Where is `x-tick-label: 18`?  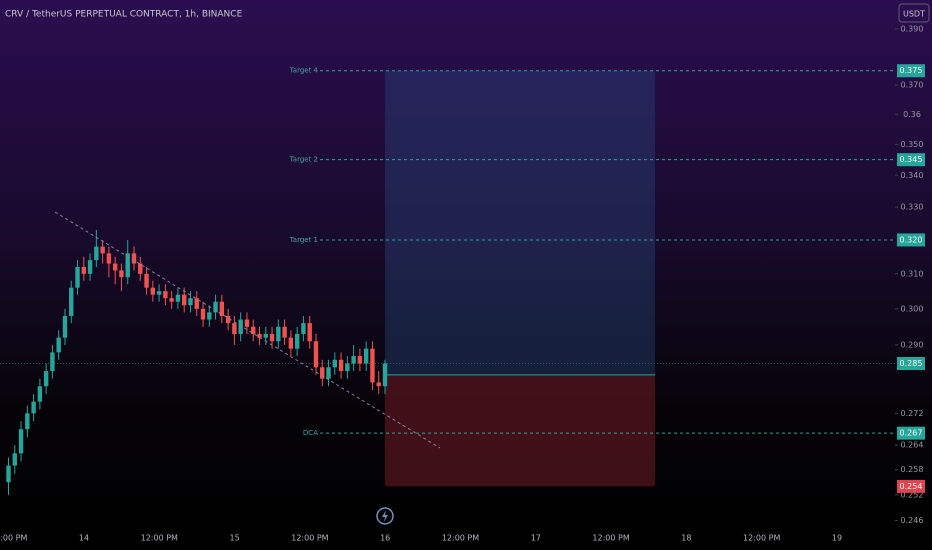 x-tick-label: 18 is located at coordinates (686, 538).